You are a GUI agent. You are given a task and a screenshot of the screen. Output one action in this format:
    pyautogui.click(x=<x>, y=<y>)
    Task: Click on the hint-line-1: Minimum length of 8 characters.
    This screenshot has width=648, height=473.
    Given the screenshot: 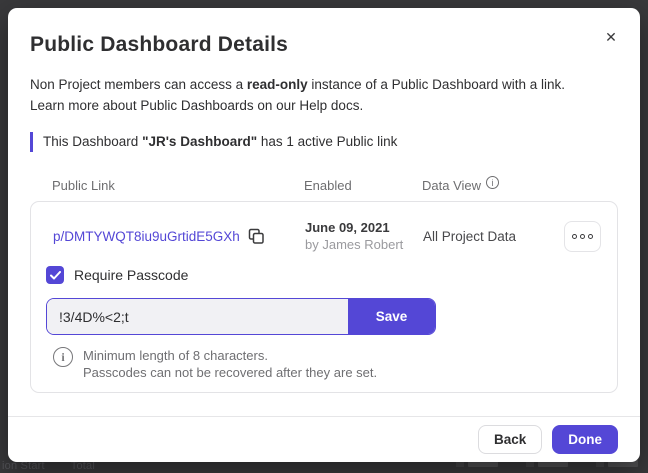 What is the action you would take?
    pyautogui.click(x=175, y=355)
    